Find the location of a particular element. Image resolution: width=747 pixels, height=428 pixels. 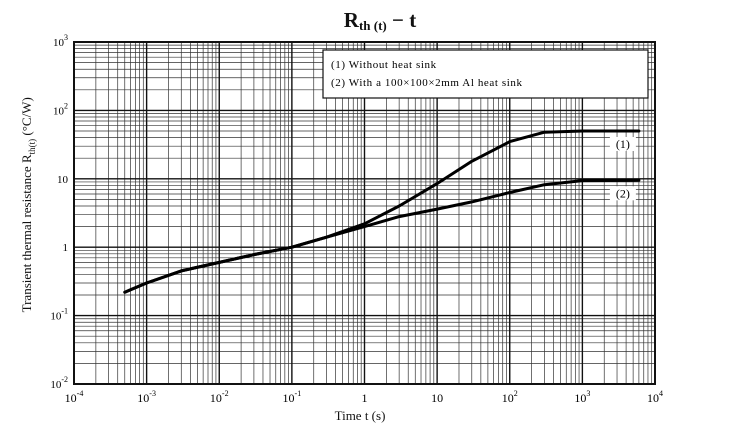

y-tick-label: 10³ is located at coordinates (60, 41).